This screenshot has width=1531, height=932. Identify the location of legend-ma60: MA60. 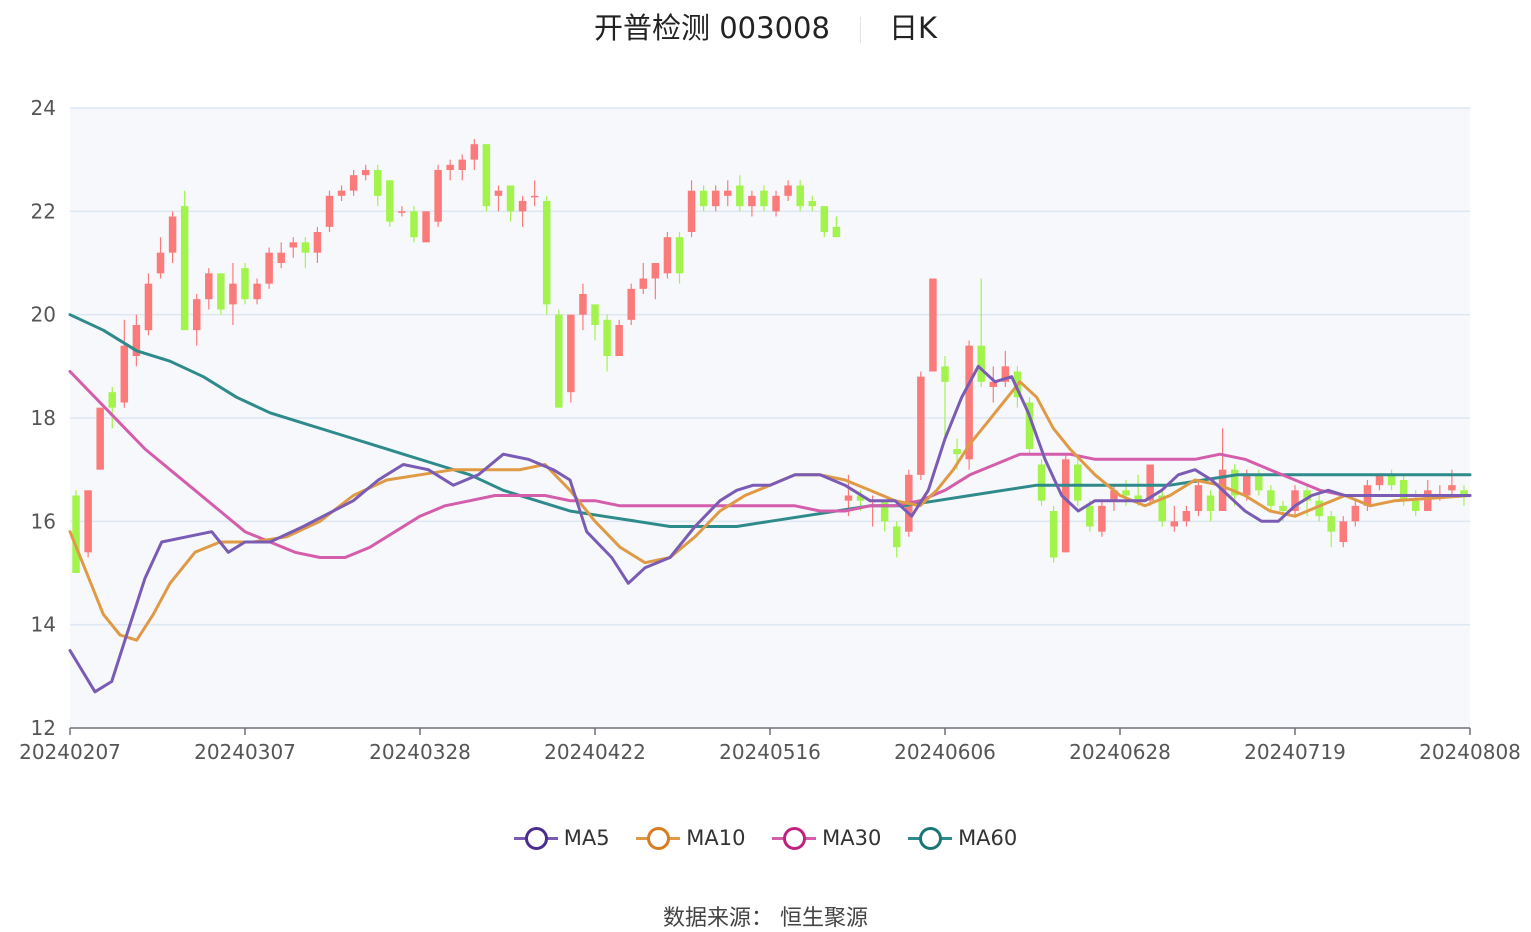
(962, 838).